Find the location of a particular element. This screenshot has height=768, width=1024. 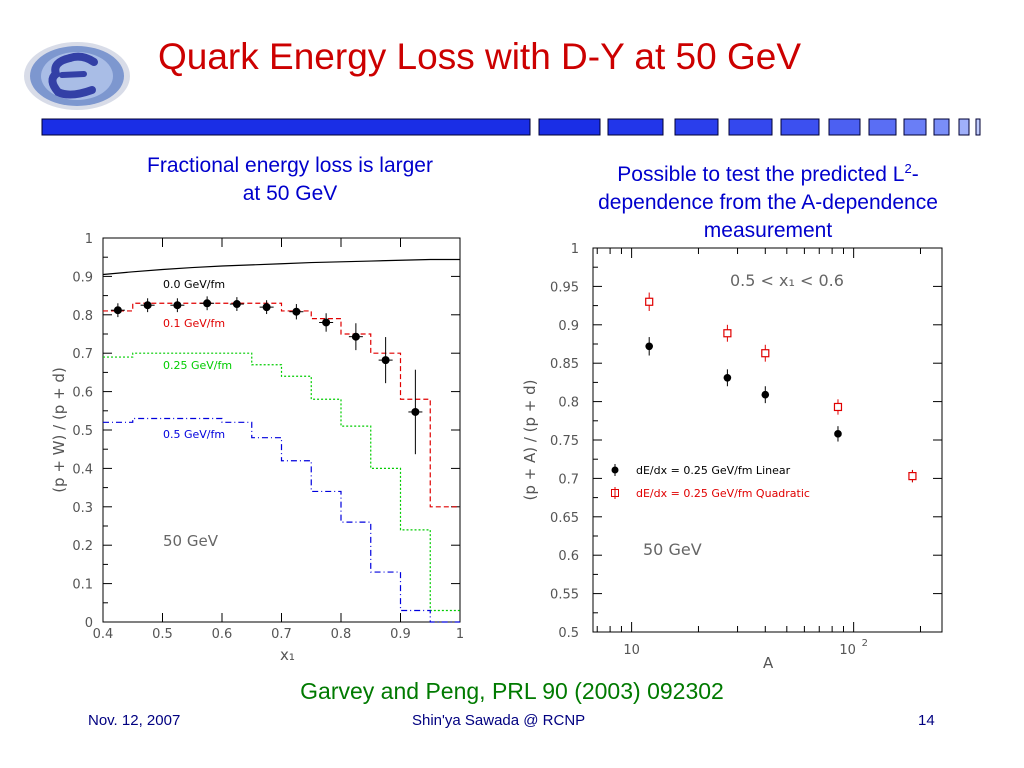

left-y-tick-label: 0.5 is located at coordinates (82, 431).